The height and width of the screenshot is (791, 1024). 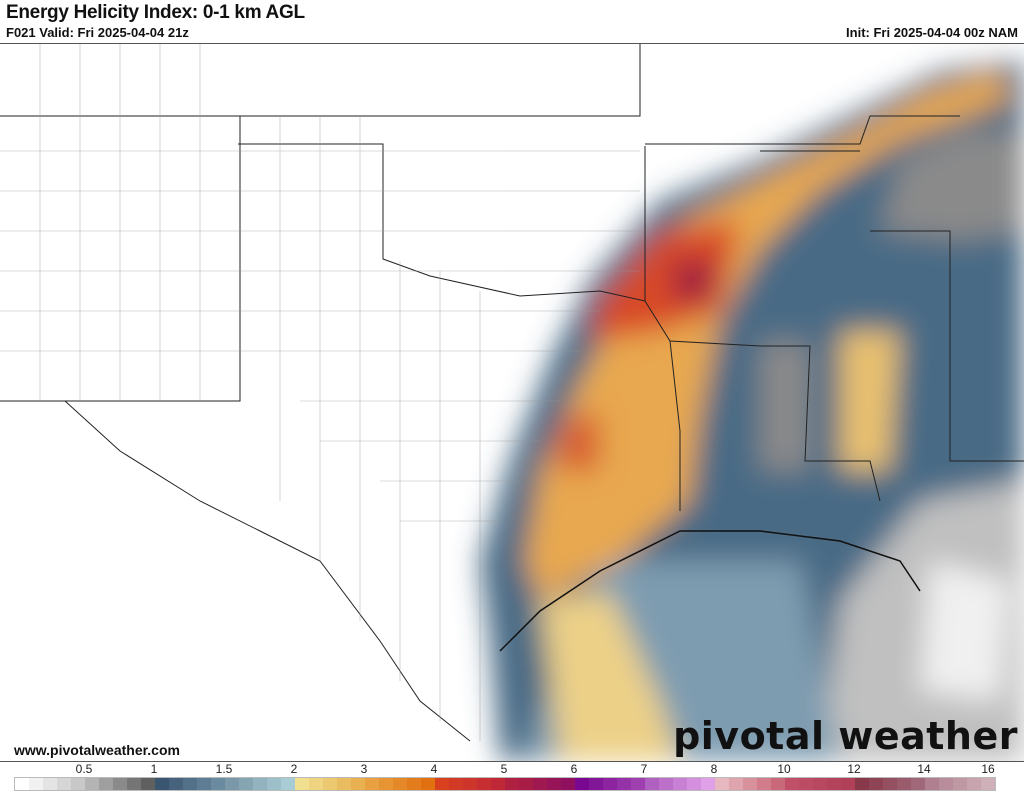 I want to click on colorbar-tick-label: 5, so click(x=504, y=769).